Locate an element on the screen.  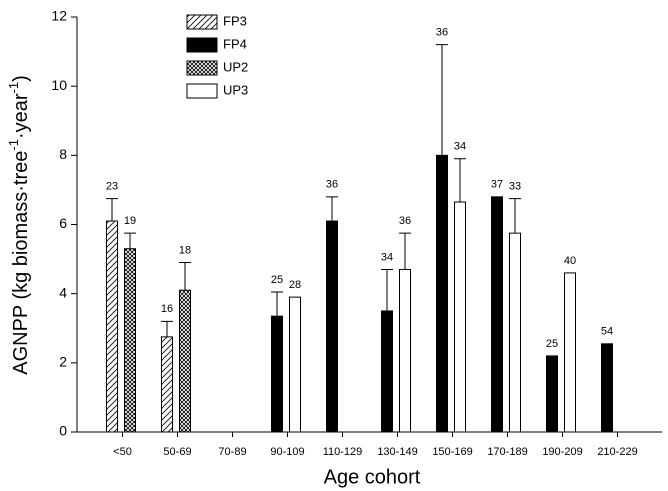
x-tick-label: 170-189 is located at coordinates (507, 452).